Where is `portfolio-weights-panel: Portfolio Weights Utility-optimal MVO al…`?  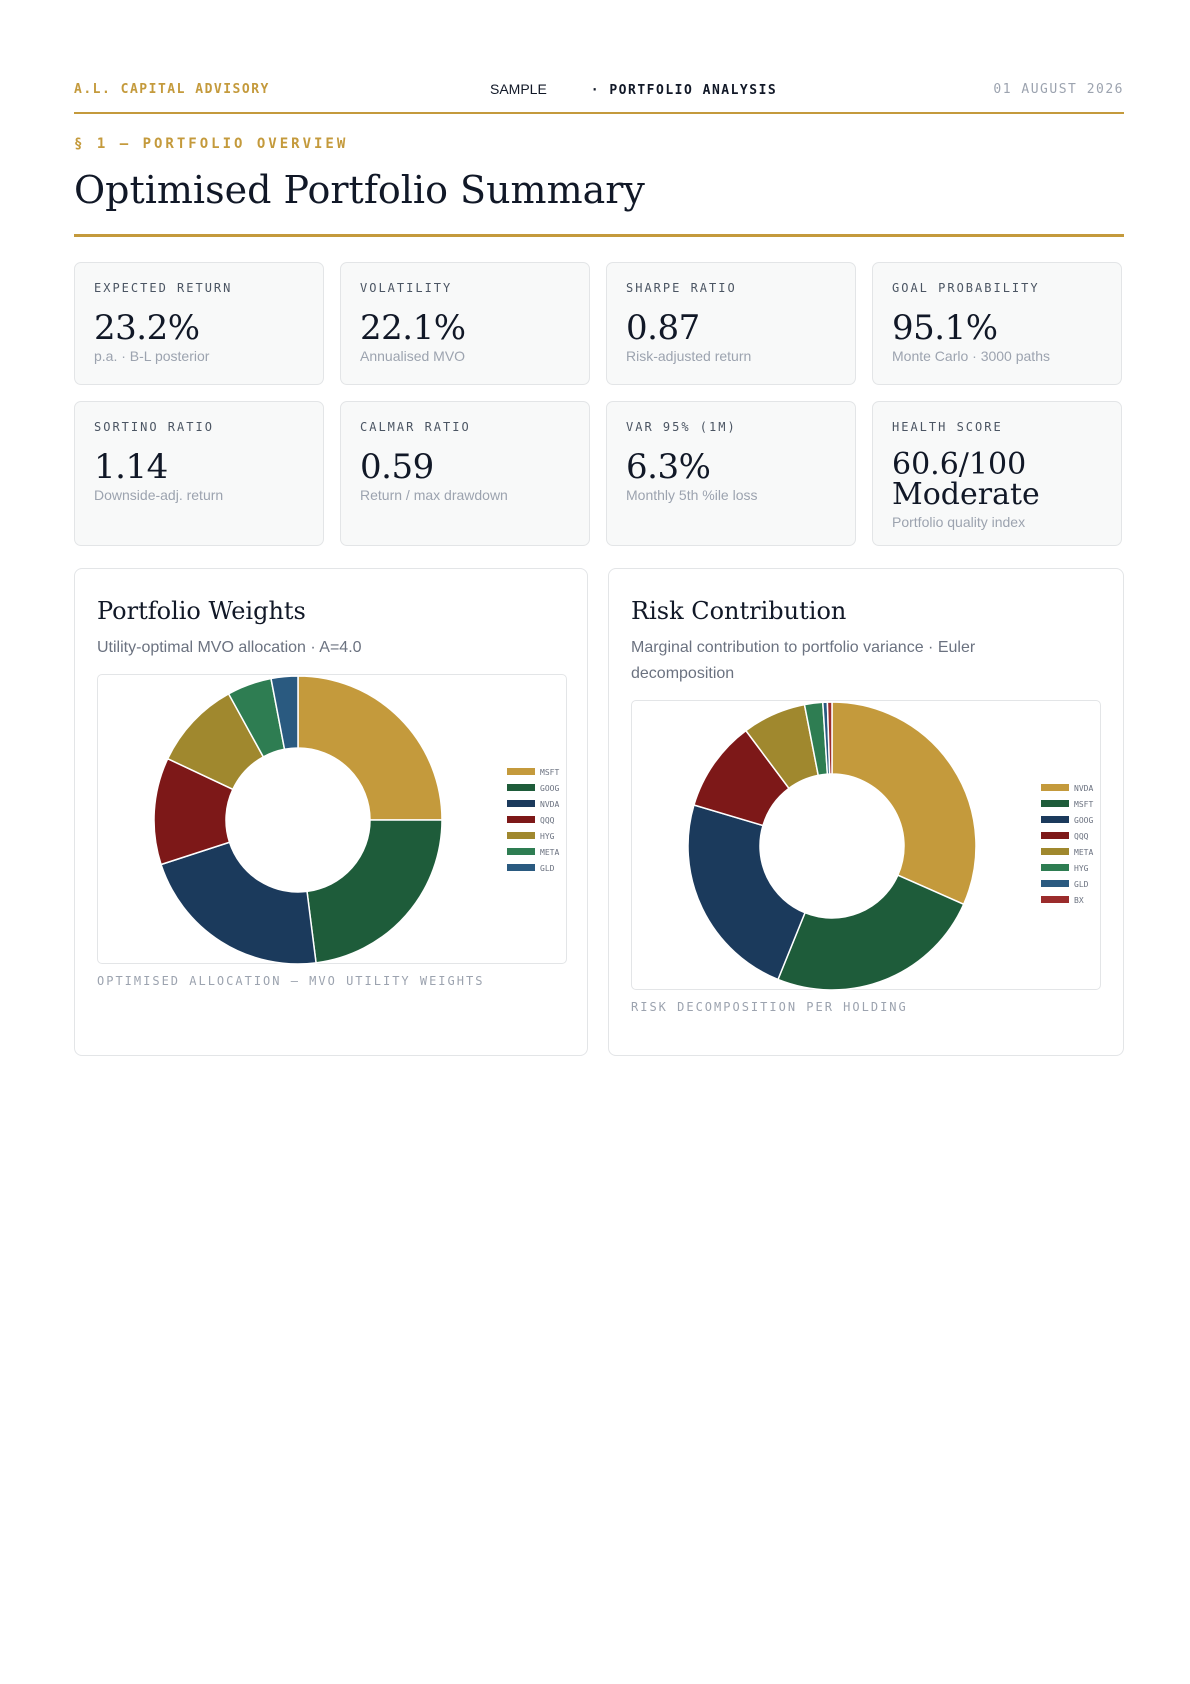
portfolio-weights-panel: Portfolio Weights Utility-optimal MVO al… is located at coordinates (331, 812).